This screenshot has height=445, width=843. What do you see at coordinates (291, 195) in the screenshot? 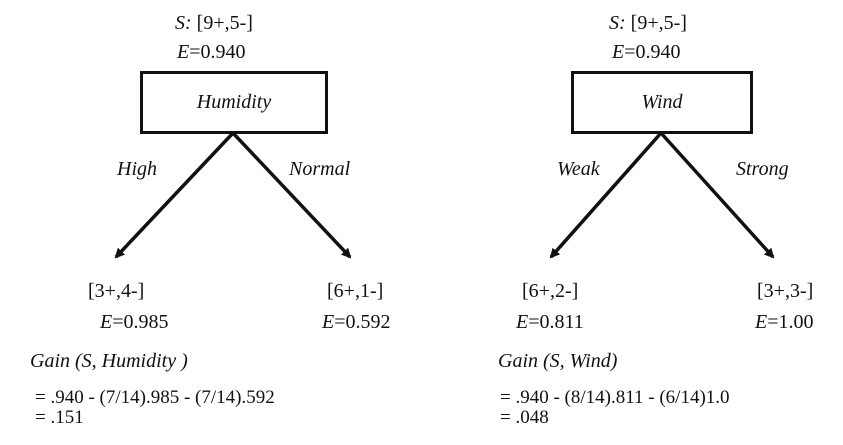
I see `left-normal-arrow` at bounding box center [291, 195].